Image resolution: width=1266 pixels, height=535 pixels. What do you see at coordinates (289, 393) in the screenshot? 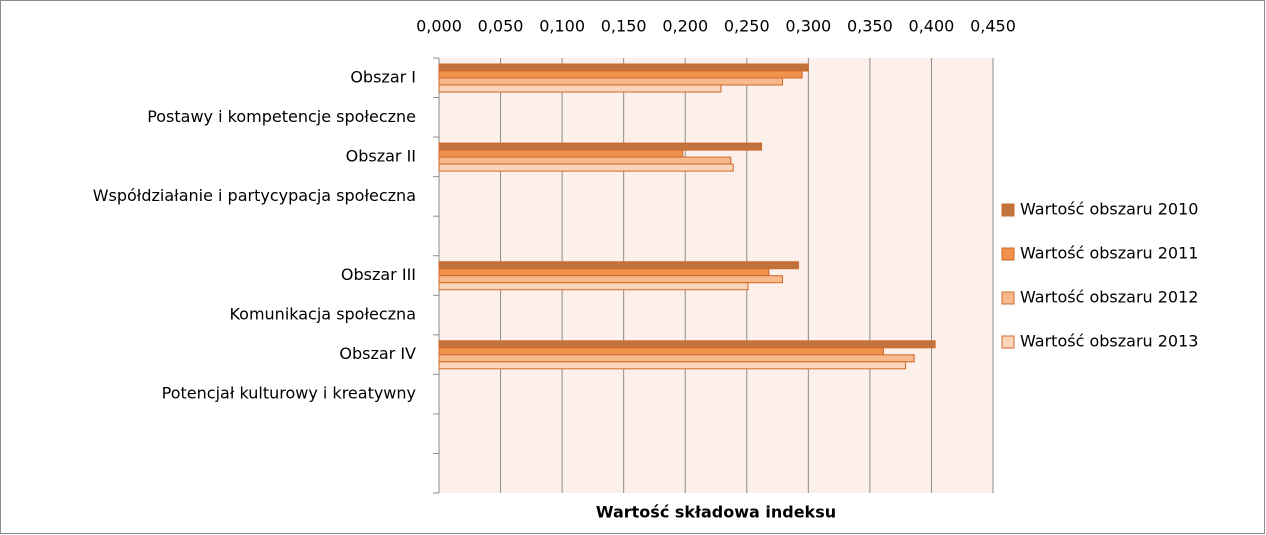
I see `y-tick-label: Potencjał kulturowy i kreatywny` at bounding box center [289, 393].